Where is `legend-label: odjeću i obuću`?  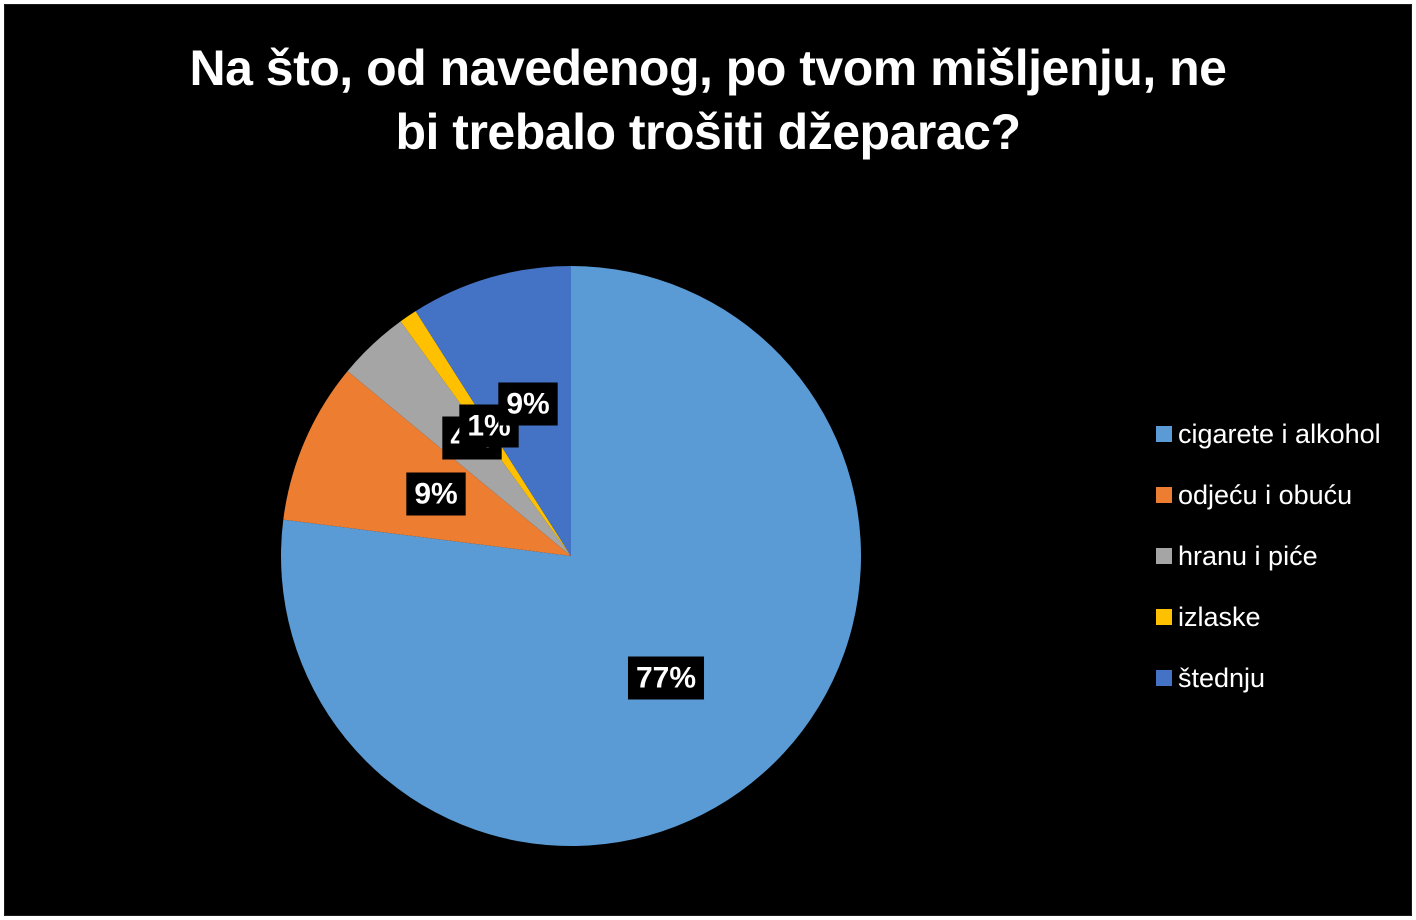
legend-label: odjeću i obuću is located at coordinates (1265, 495).